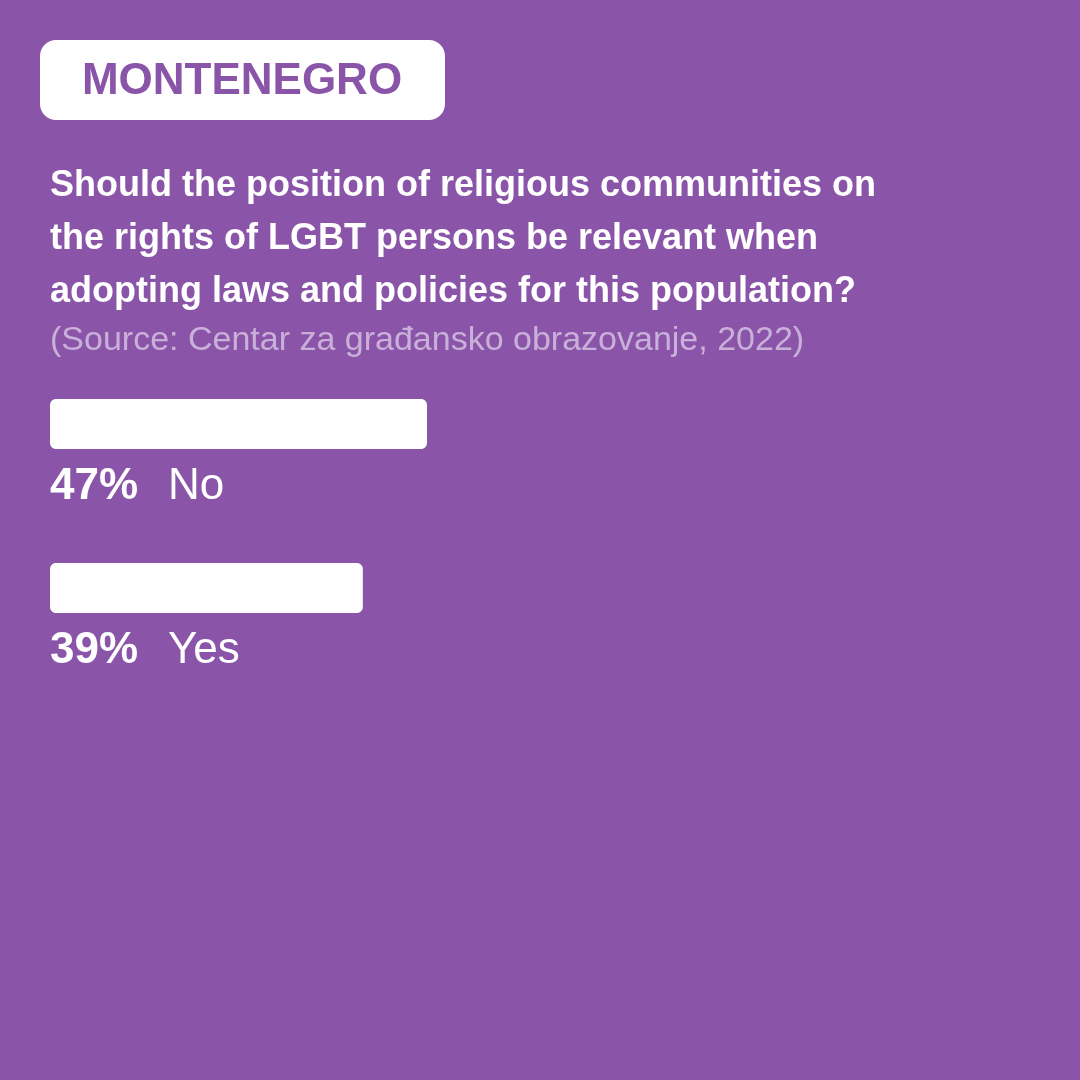  Describe the element at coordinates (242, 78) in the screenshot. I see `chart-title: MONTENEGRO` at that location.